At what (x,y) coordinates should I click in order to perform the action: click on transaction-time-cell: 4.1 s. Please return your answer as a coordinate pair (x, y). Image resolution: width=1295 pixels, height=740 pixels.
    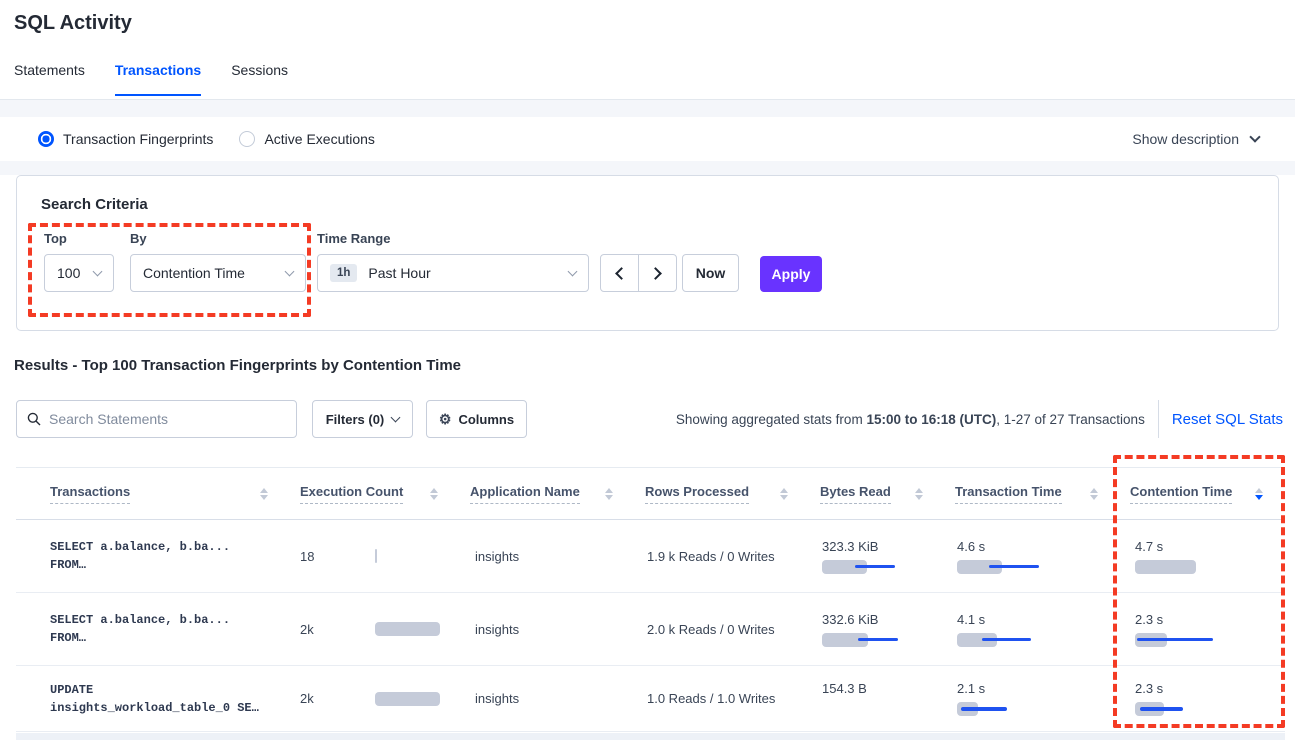
    Looking at the image, I should click on (1032, 629).